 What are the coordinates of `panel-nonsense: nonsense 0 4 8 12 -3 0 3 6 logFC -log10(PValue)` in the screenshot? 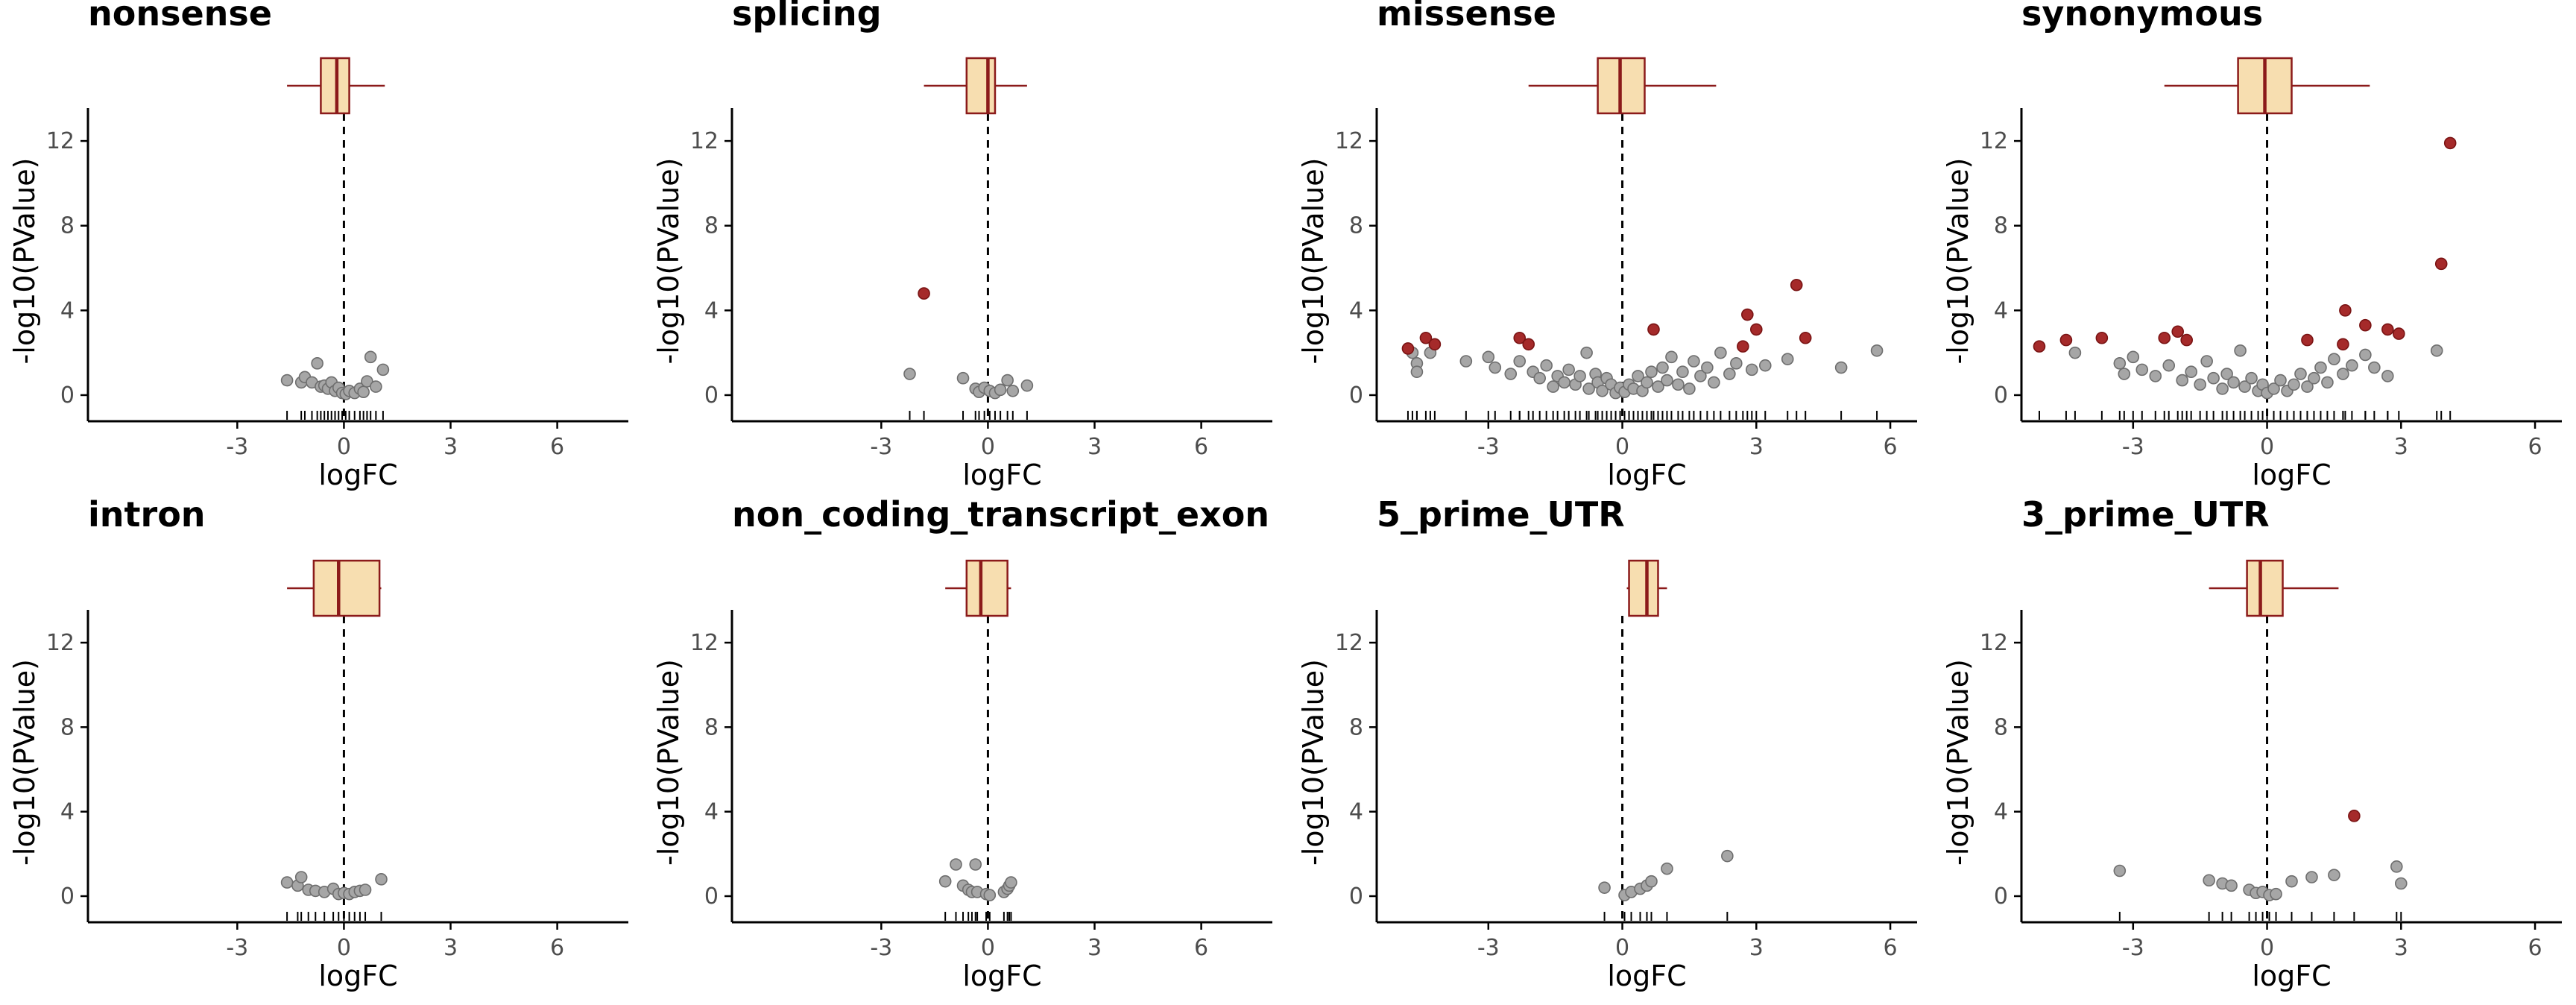 It's located at (318, 245).